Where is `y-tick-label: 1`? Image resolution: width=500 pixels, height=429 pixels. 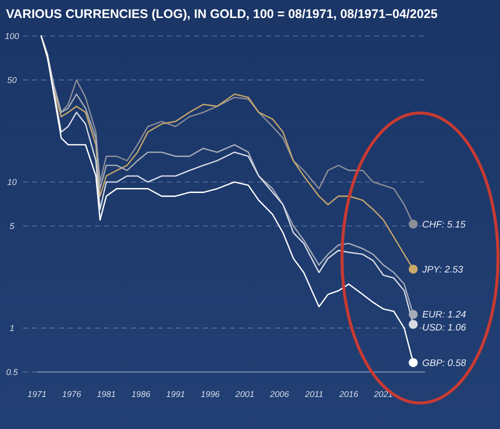
y-tick-label: 1 is located at coordinates (12, 328).